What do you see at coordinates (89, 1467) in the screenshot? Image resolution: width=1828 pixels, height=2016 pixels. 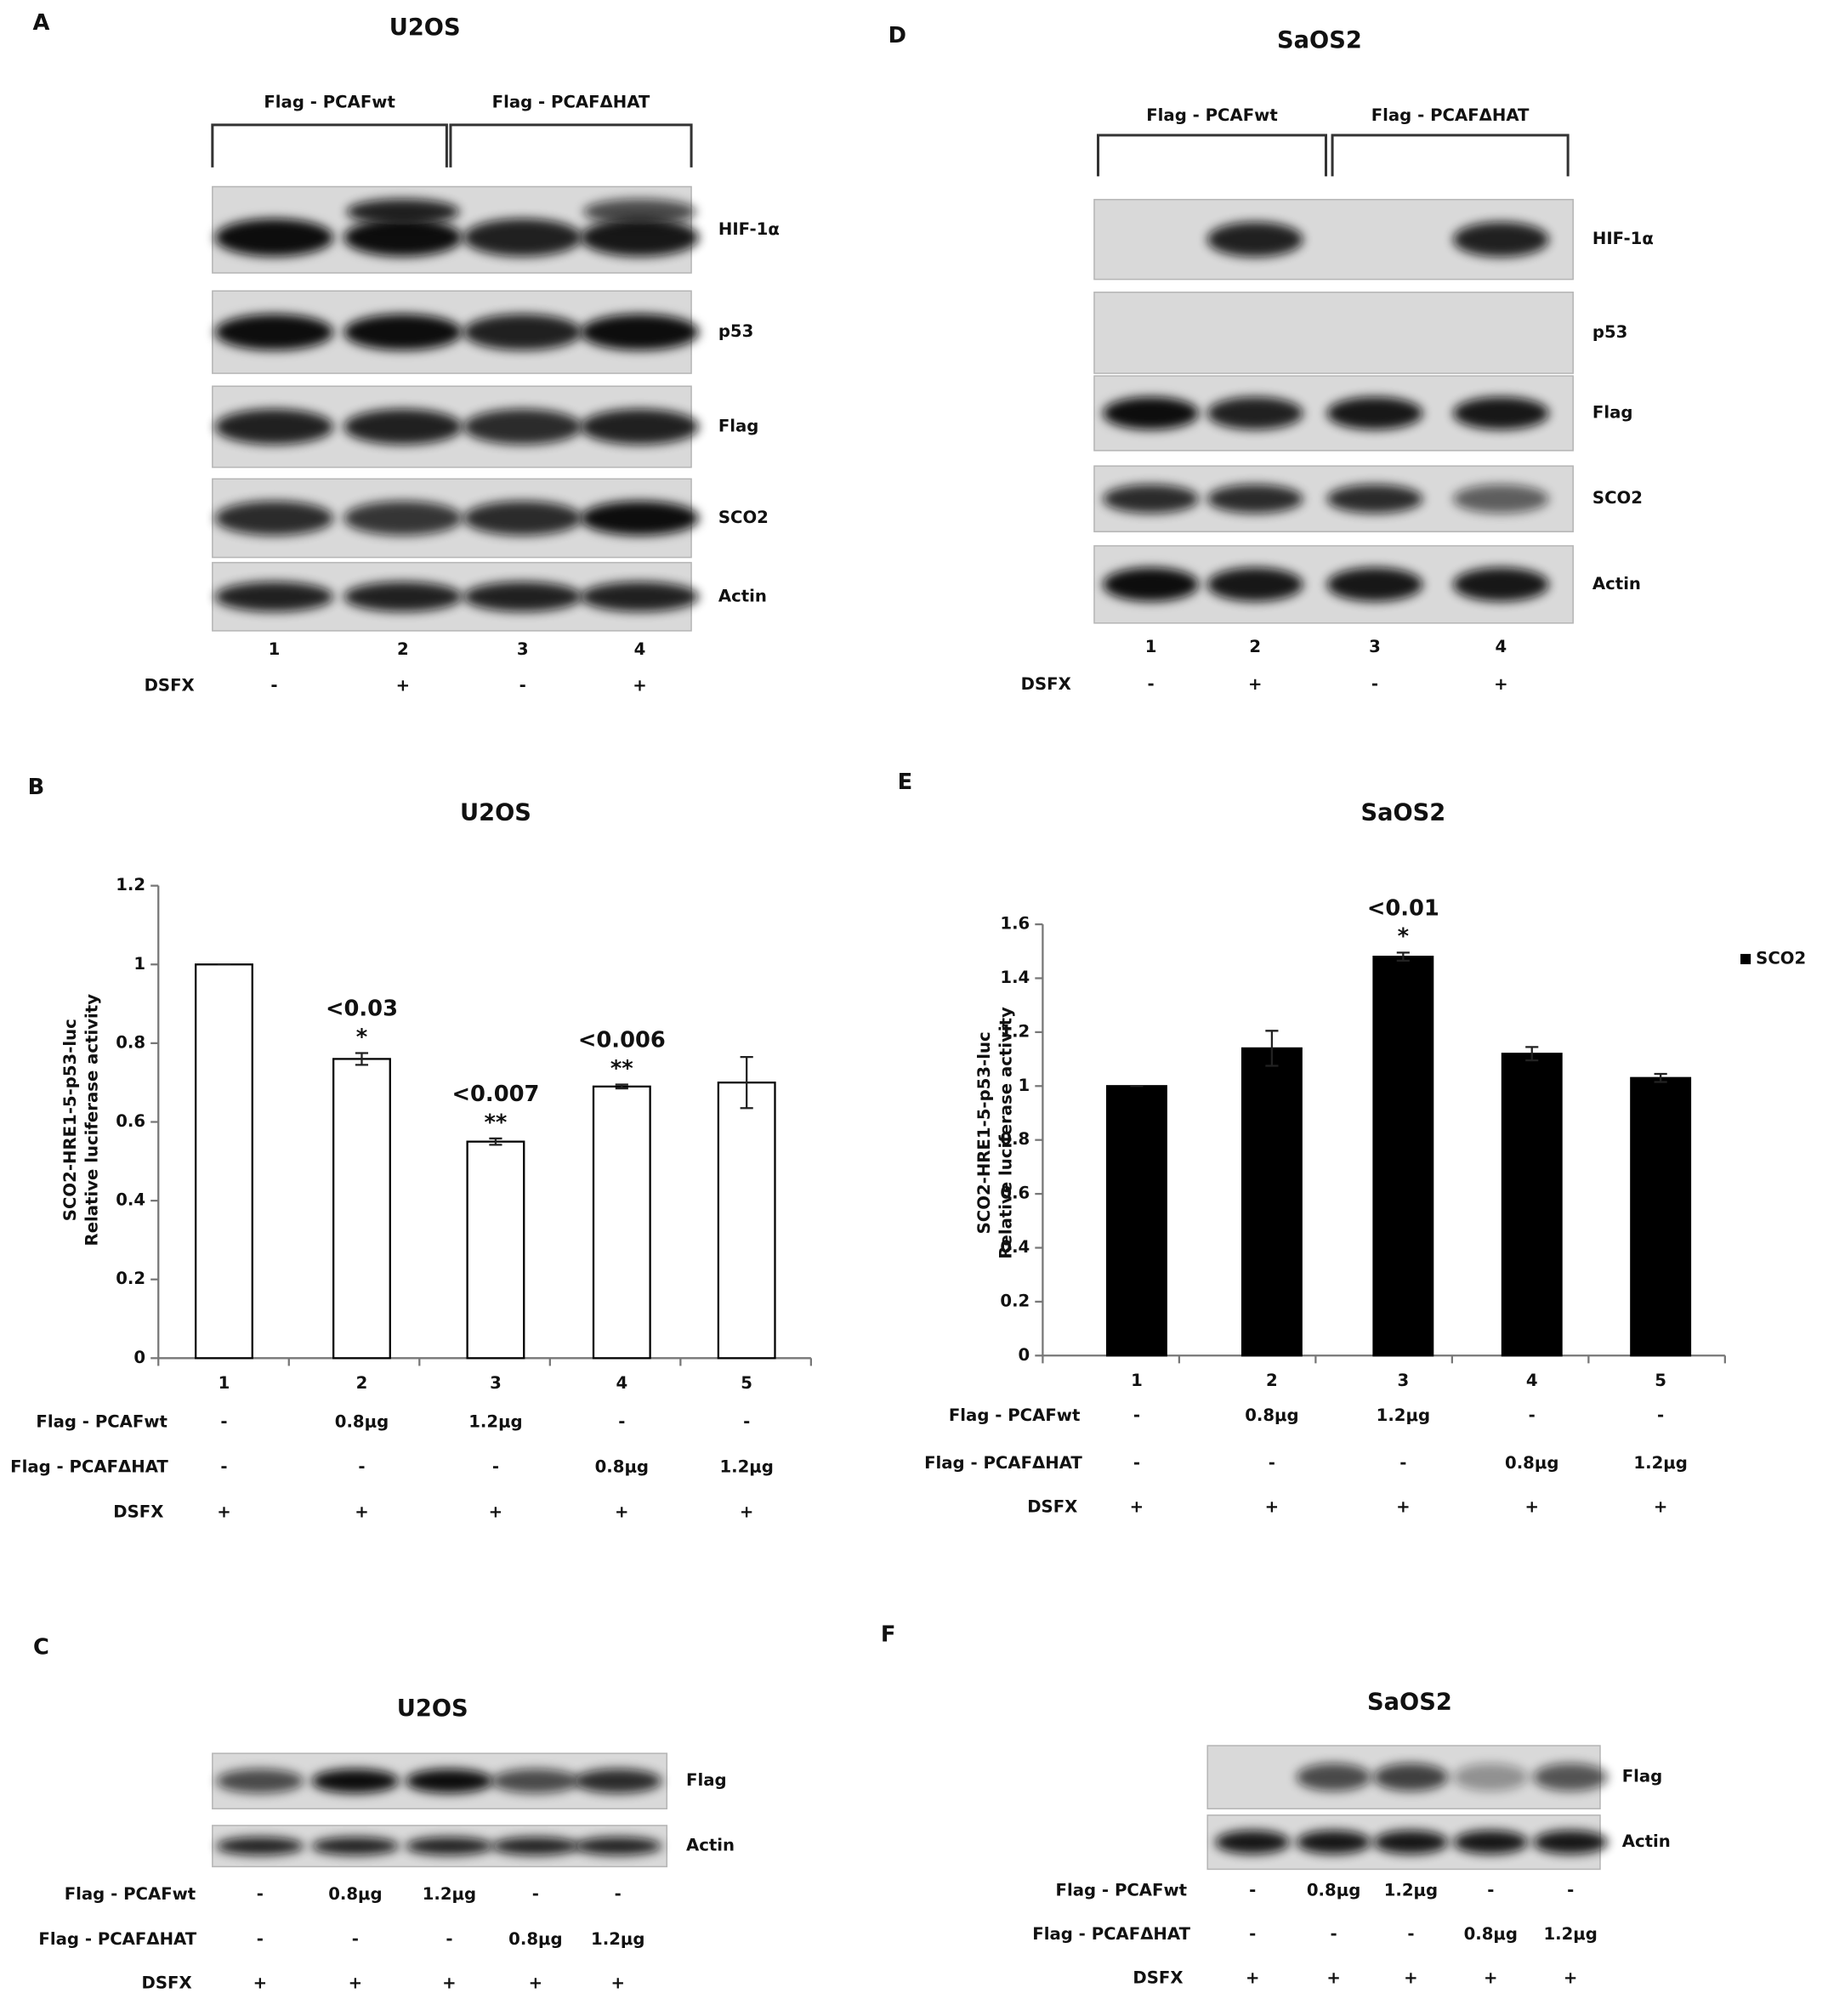 I see `treatment-label: Flag - PCAFΔHAT` at bounding box center [89, 1467].